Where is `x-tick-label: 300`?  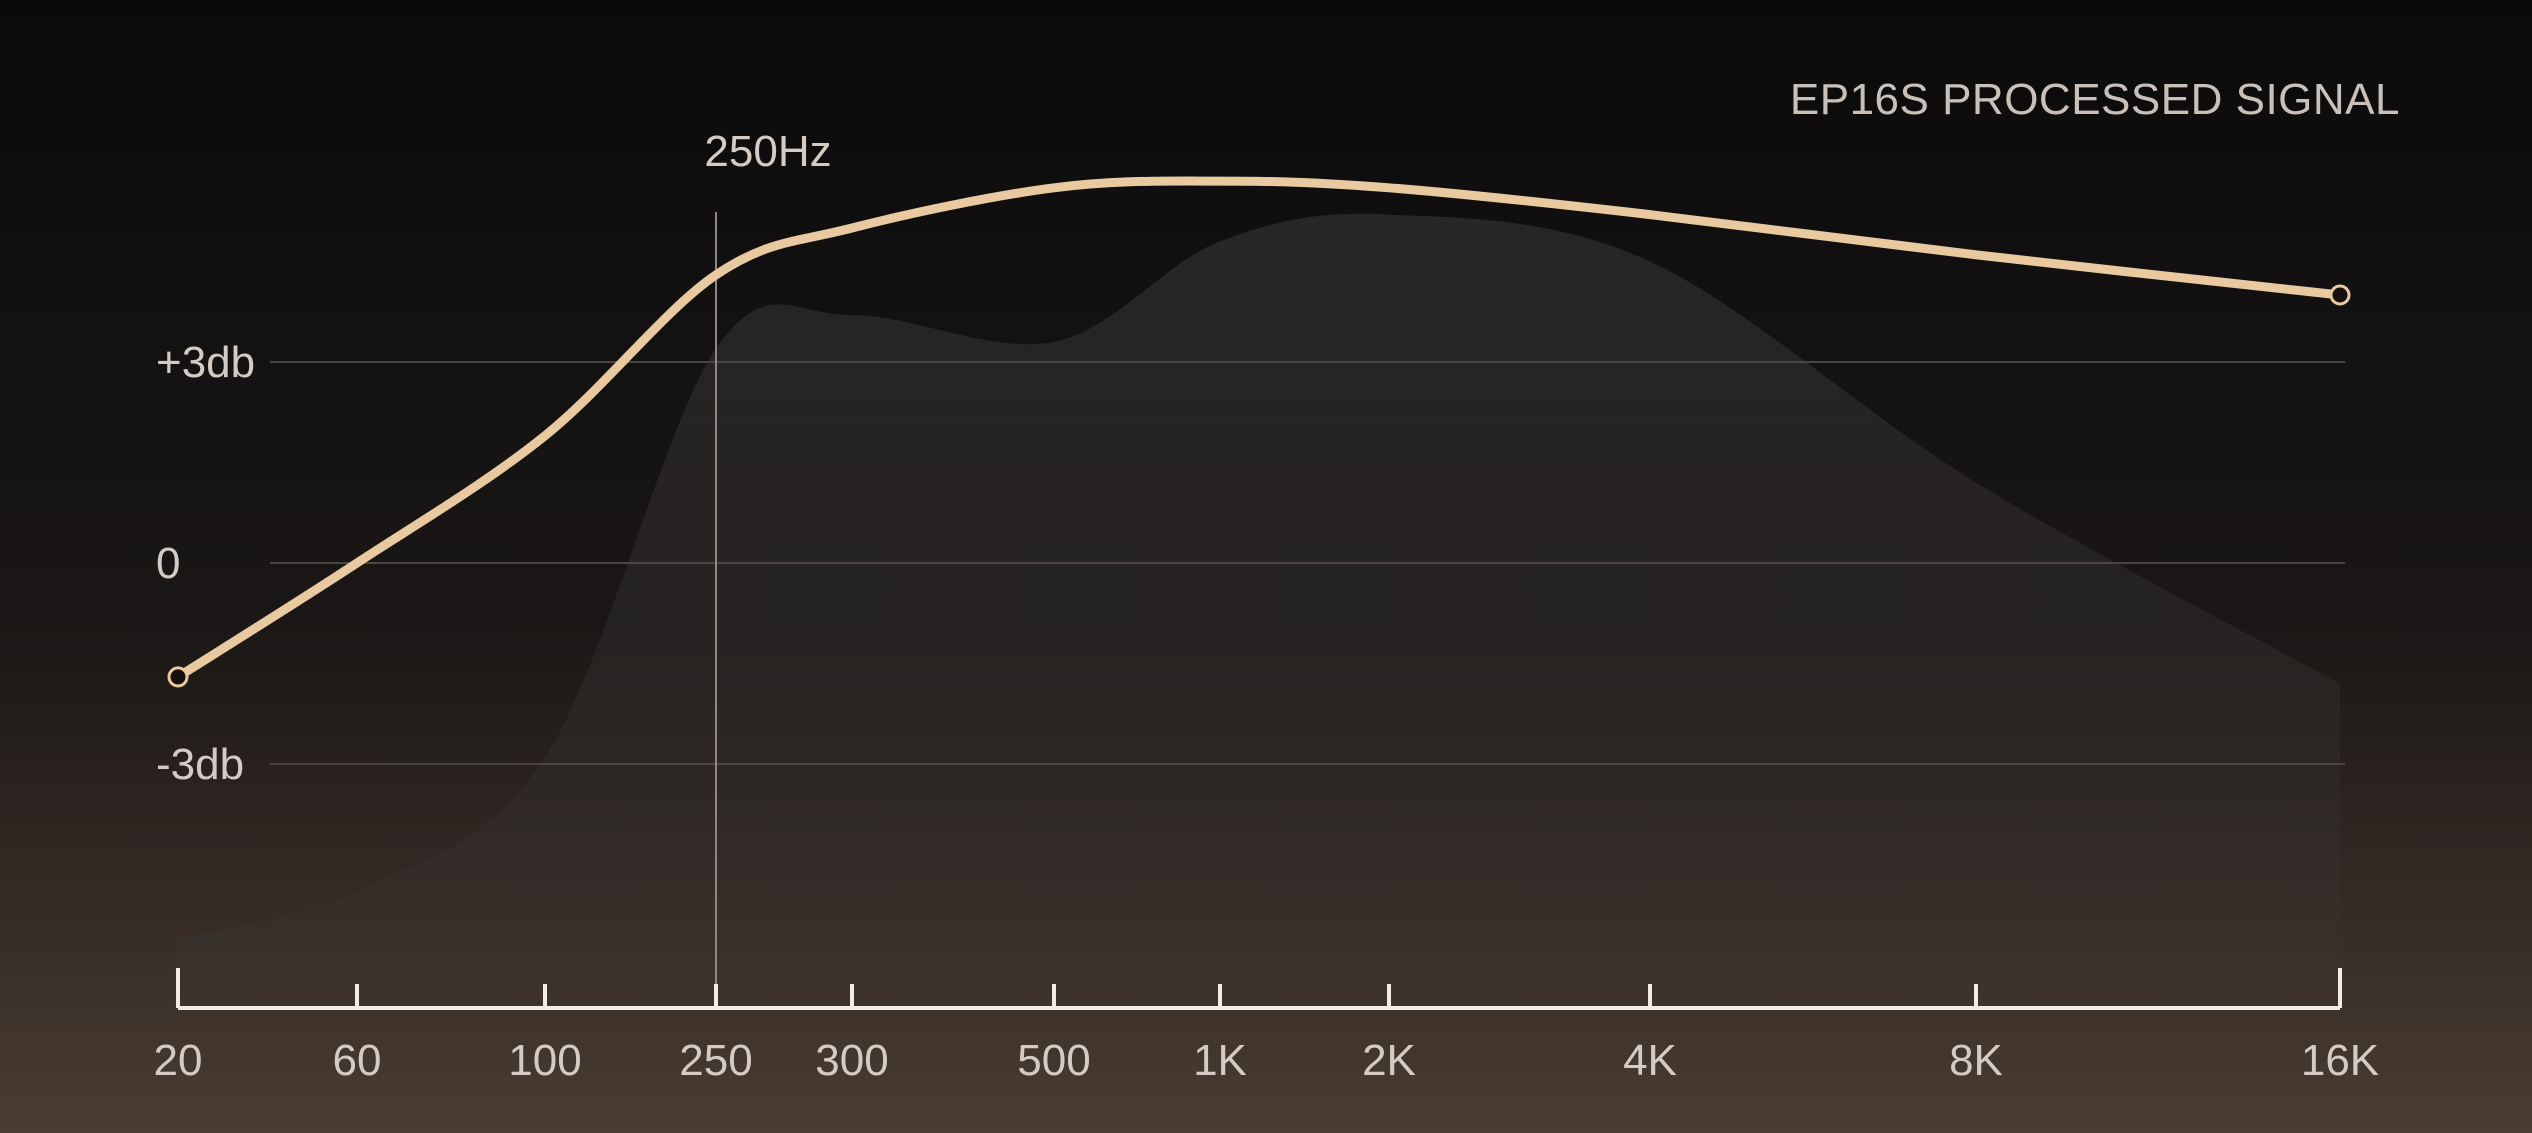 x-tick-label: 300 is located at coordinates (851, 1060).